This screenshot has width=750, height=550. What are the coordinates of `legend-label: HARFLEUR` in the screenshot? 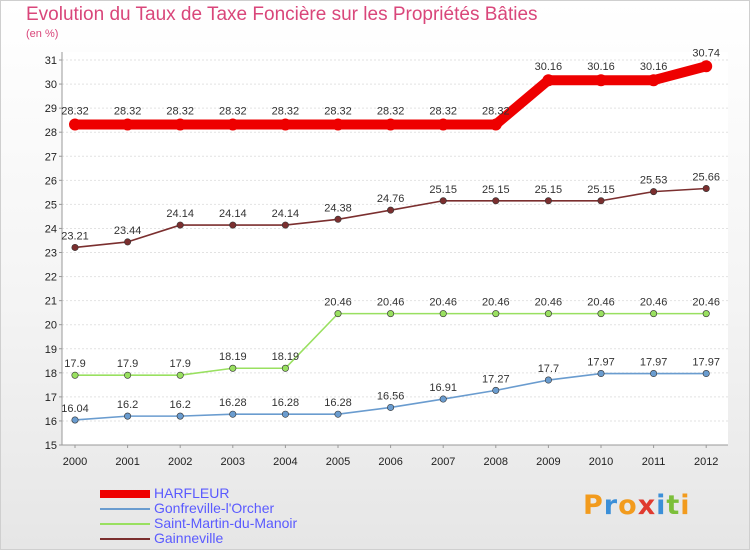 It's located at (192, 493).